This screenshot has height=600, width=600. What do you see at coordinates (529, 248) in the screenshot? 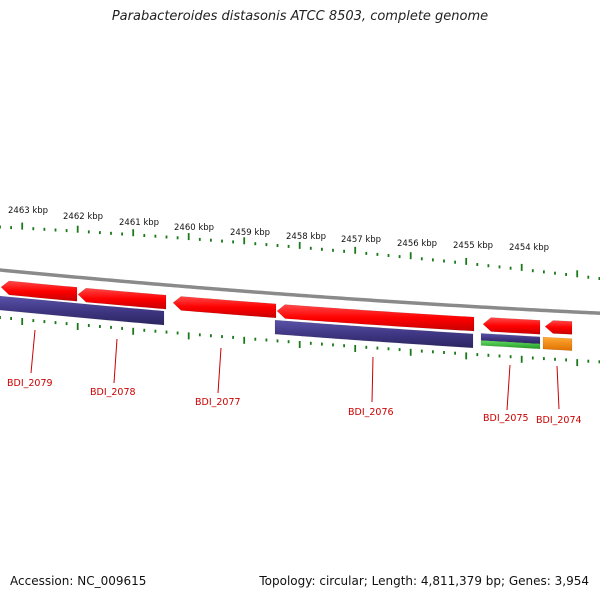
I see `scale-label: 2454 kbp` at bounding box center [529, 248].